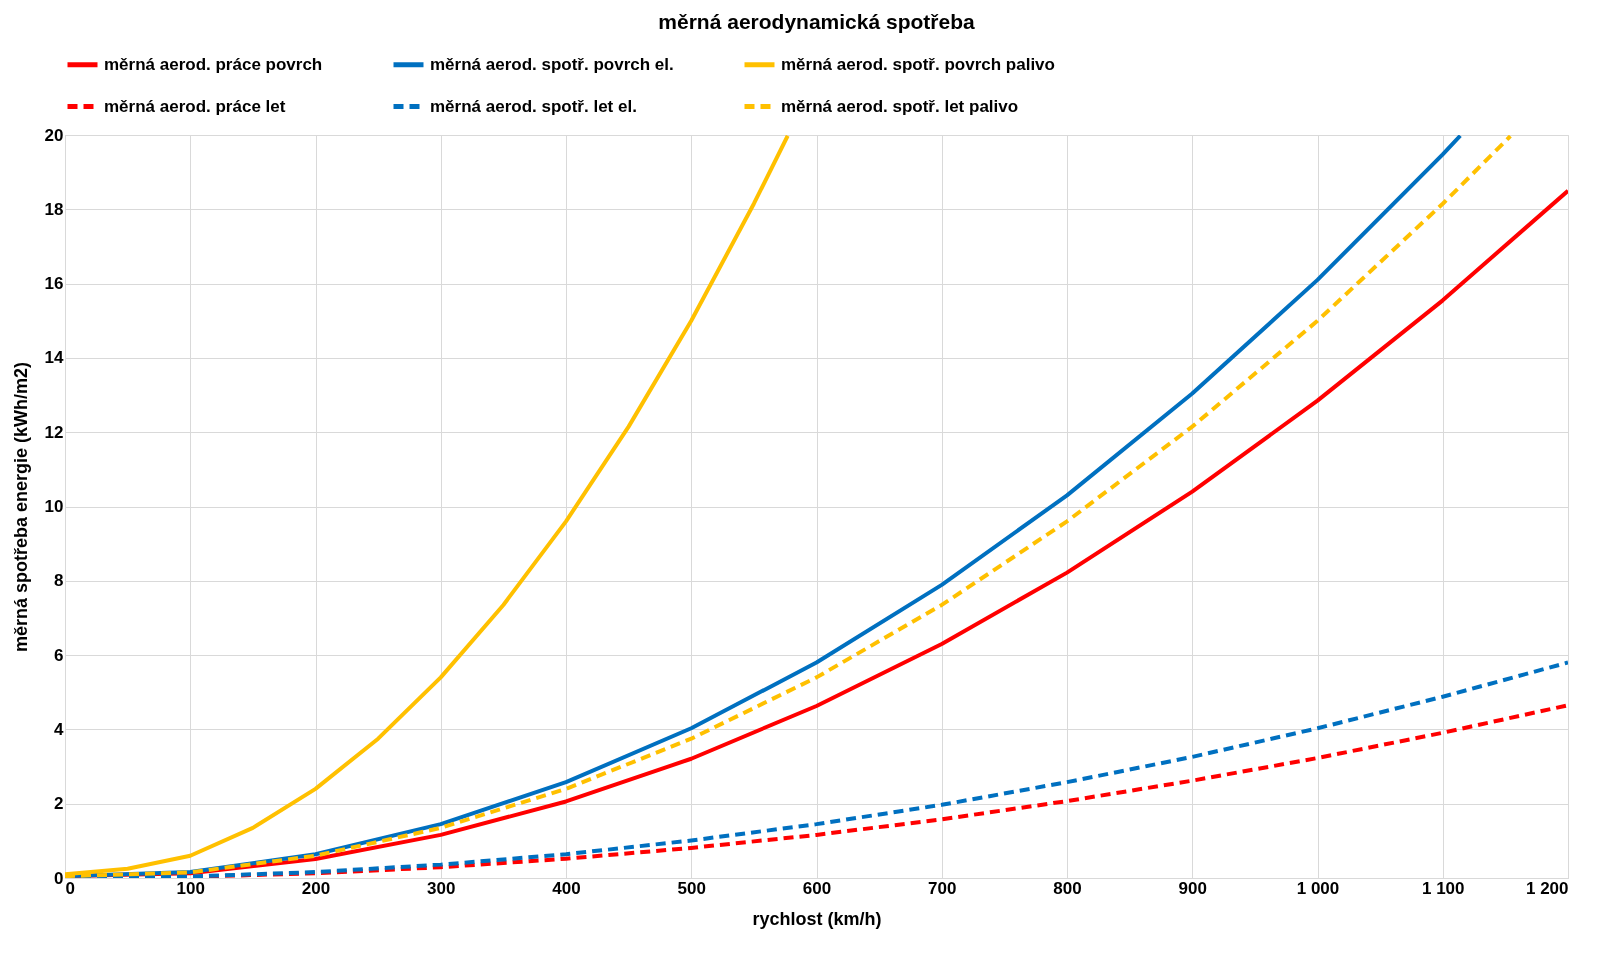 Image resolution: width=1602 pixels, height=958 pixels. Describe the element at coordinates (316, 888) in the screenshot. I see `x-tick-label: 200` at that location.